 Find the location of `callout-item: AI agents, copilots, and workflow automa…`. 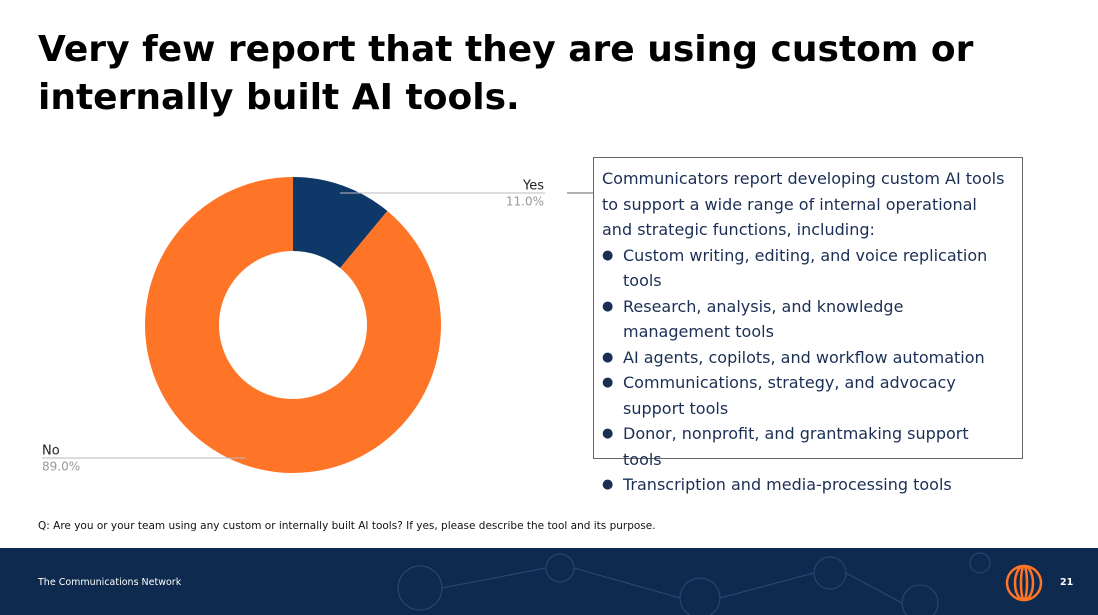

callout-item: AI agents, copilots, and workflow automa… is located at coordinates (805, 358).